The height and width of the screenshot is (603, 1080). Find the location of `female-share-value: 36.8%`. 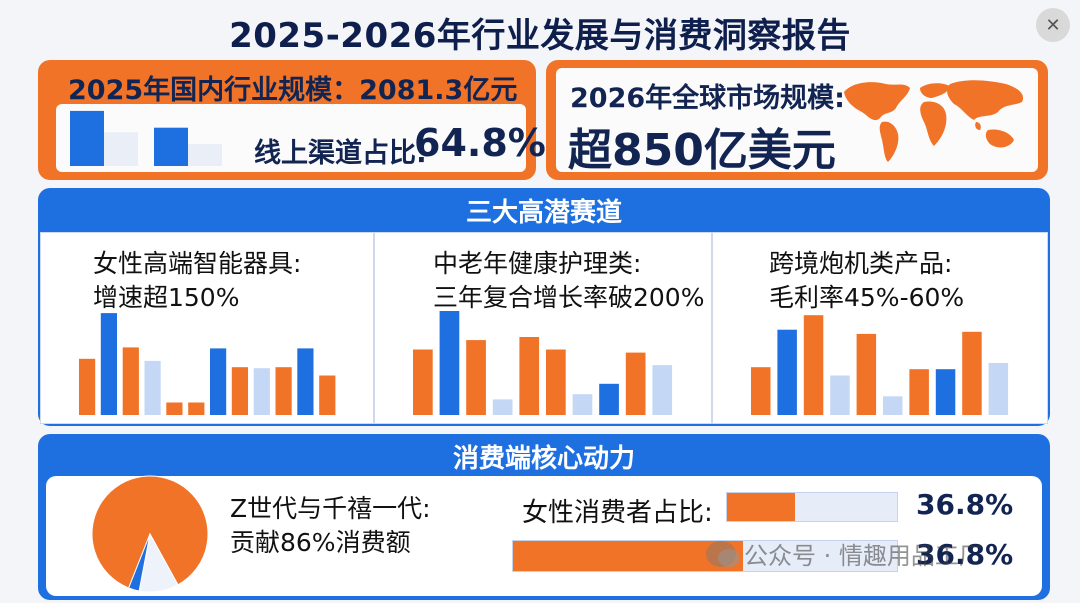

female-share-value: 36.8% is located at coordinates (965, 504).